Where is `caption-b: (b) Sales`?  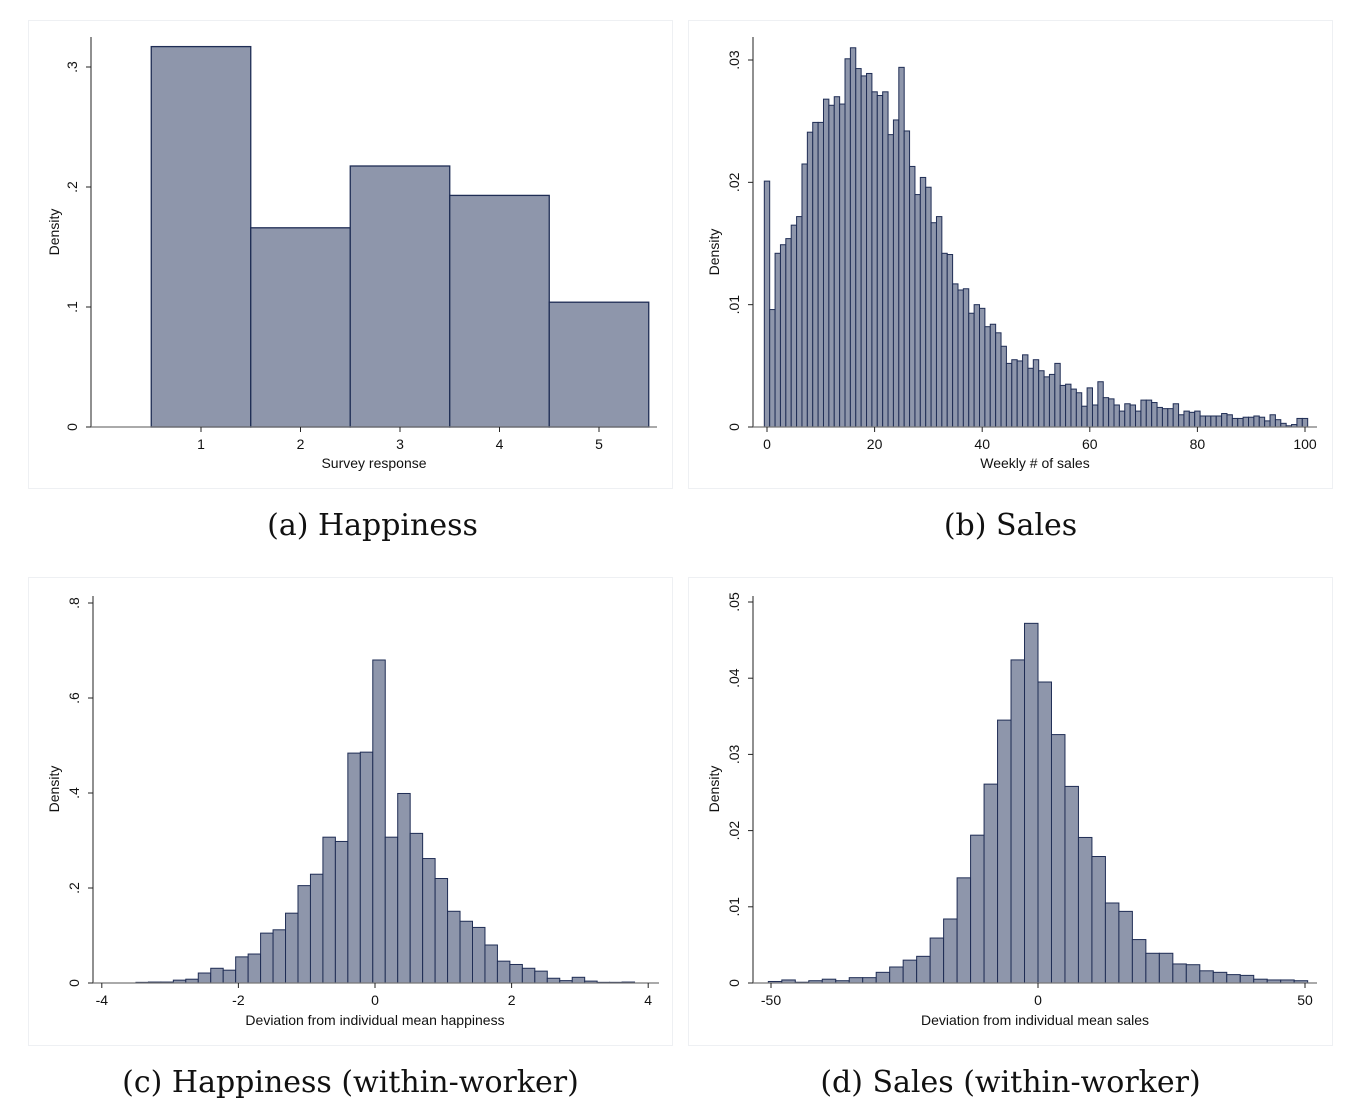
caption-b: (b) Sales is located at coordinates (1010, 525).